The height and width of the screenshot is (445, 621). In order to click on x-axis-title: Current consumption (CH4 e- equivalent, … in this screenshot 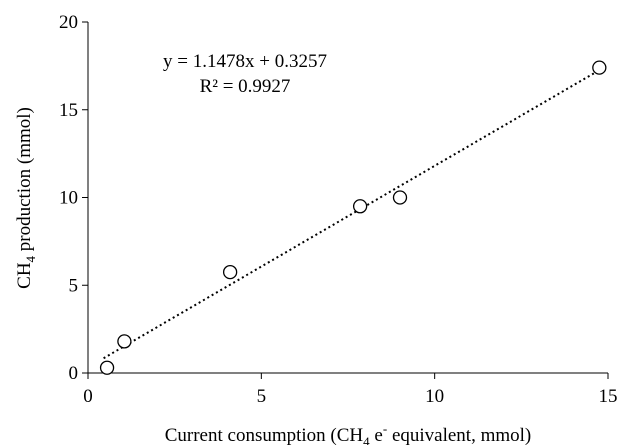, I will do `click(348, 433)`.